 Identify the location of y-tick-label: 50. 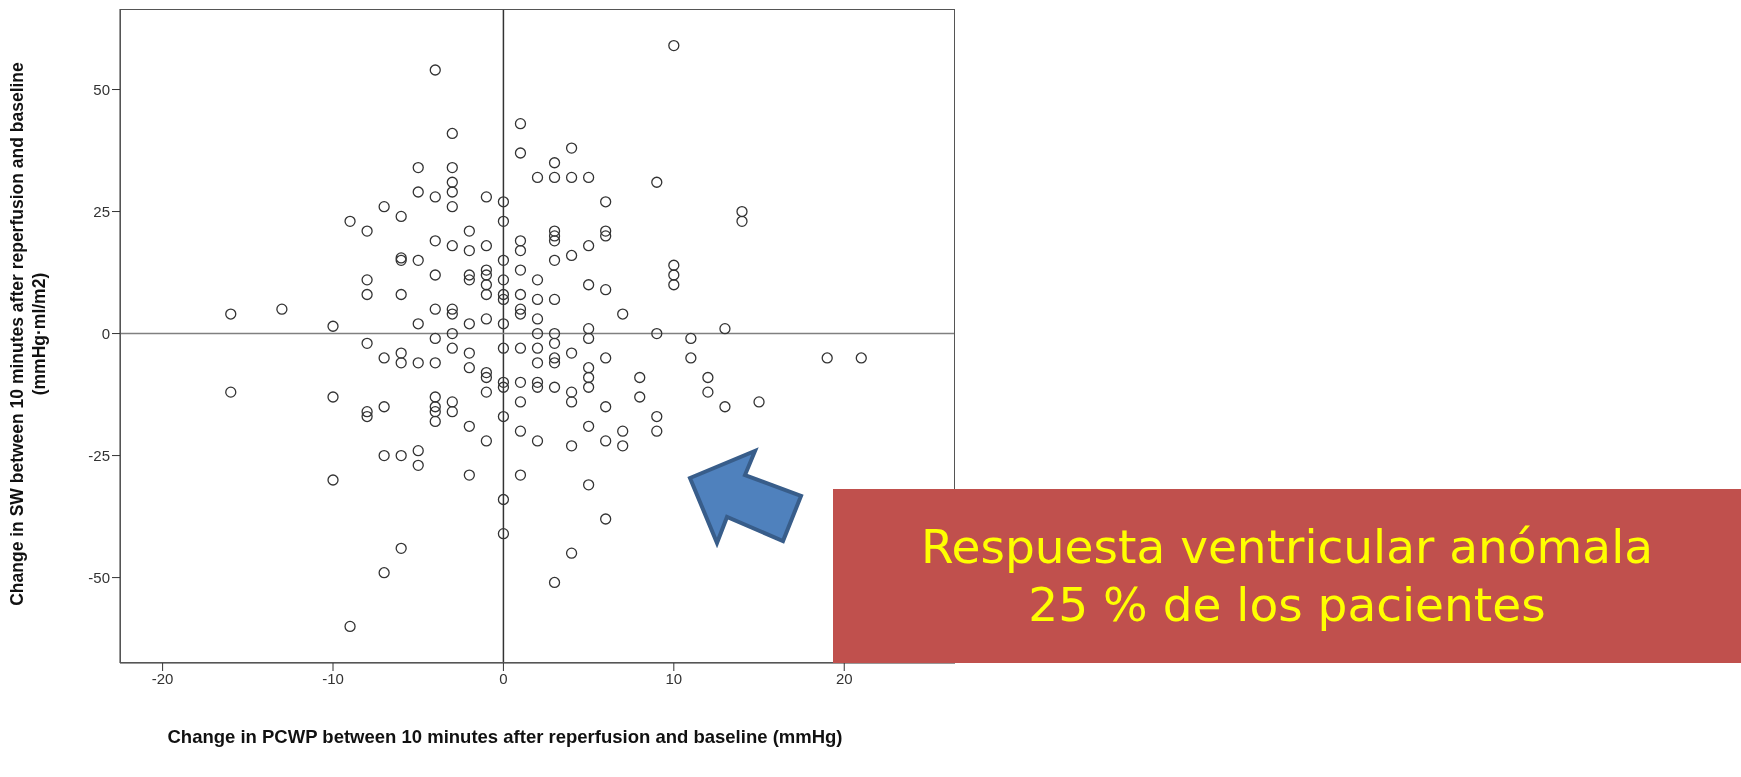
(101, 89).